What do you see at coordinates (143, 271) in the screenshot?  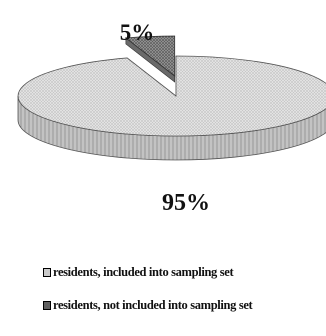 I see `legend-label: residents, included into sampling set` at bounding box center [143, 271].